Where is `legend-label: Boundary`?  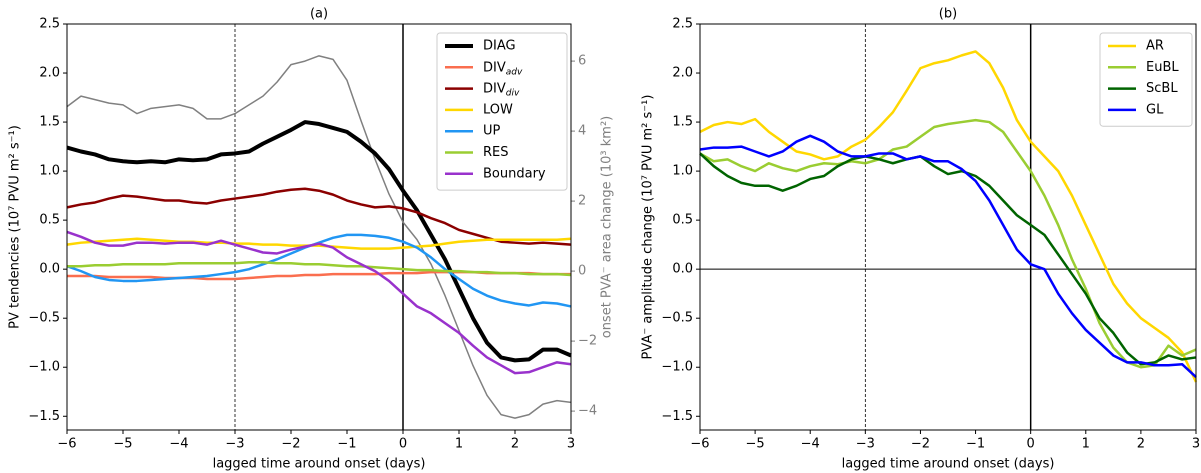 legend-label: Boundary is located at coordinates (514, 173).